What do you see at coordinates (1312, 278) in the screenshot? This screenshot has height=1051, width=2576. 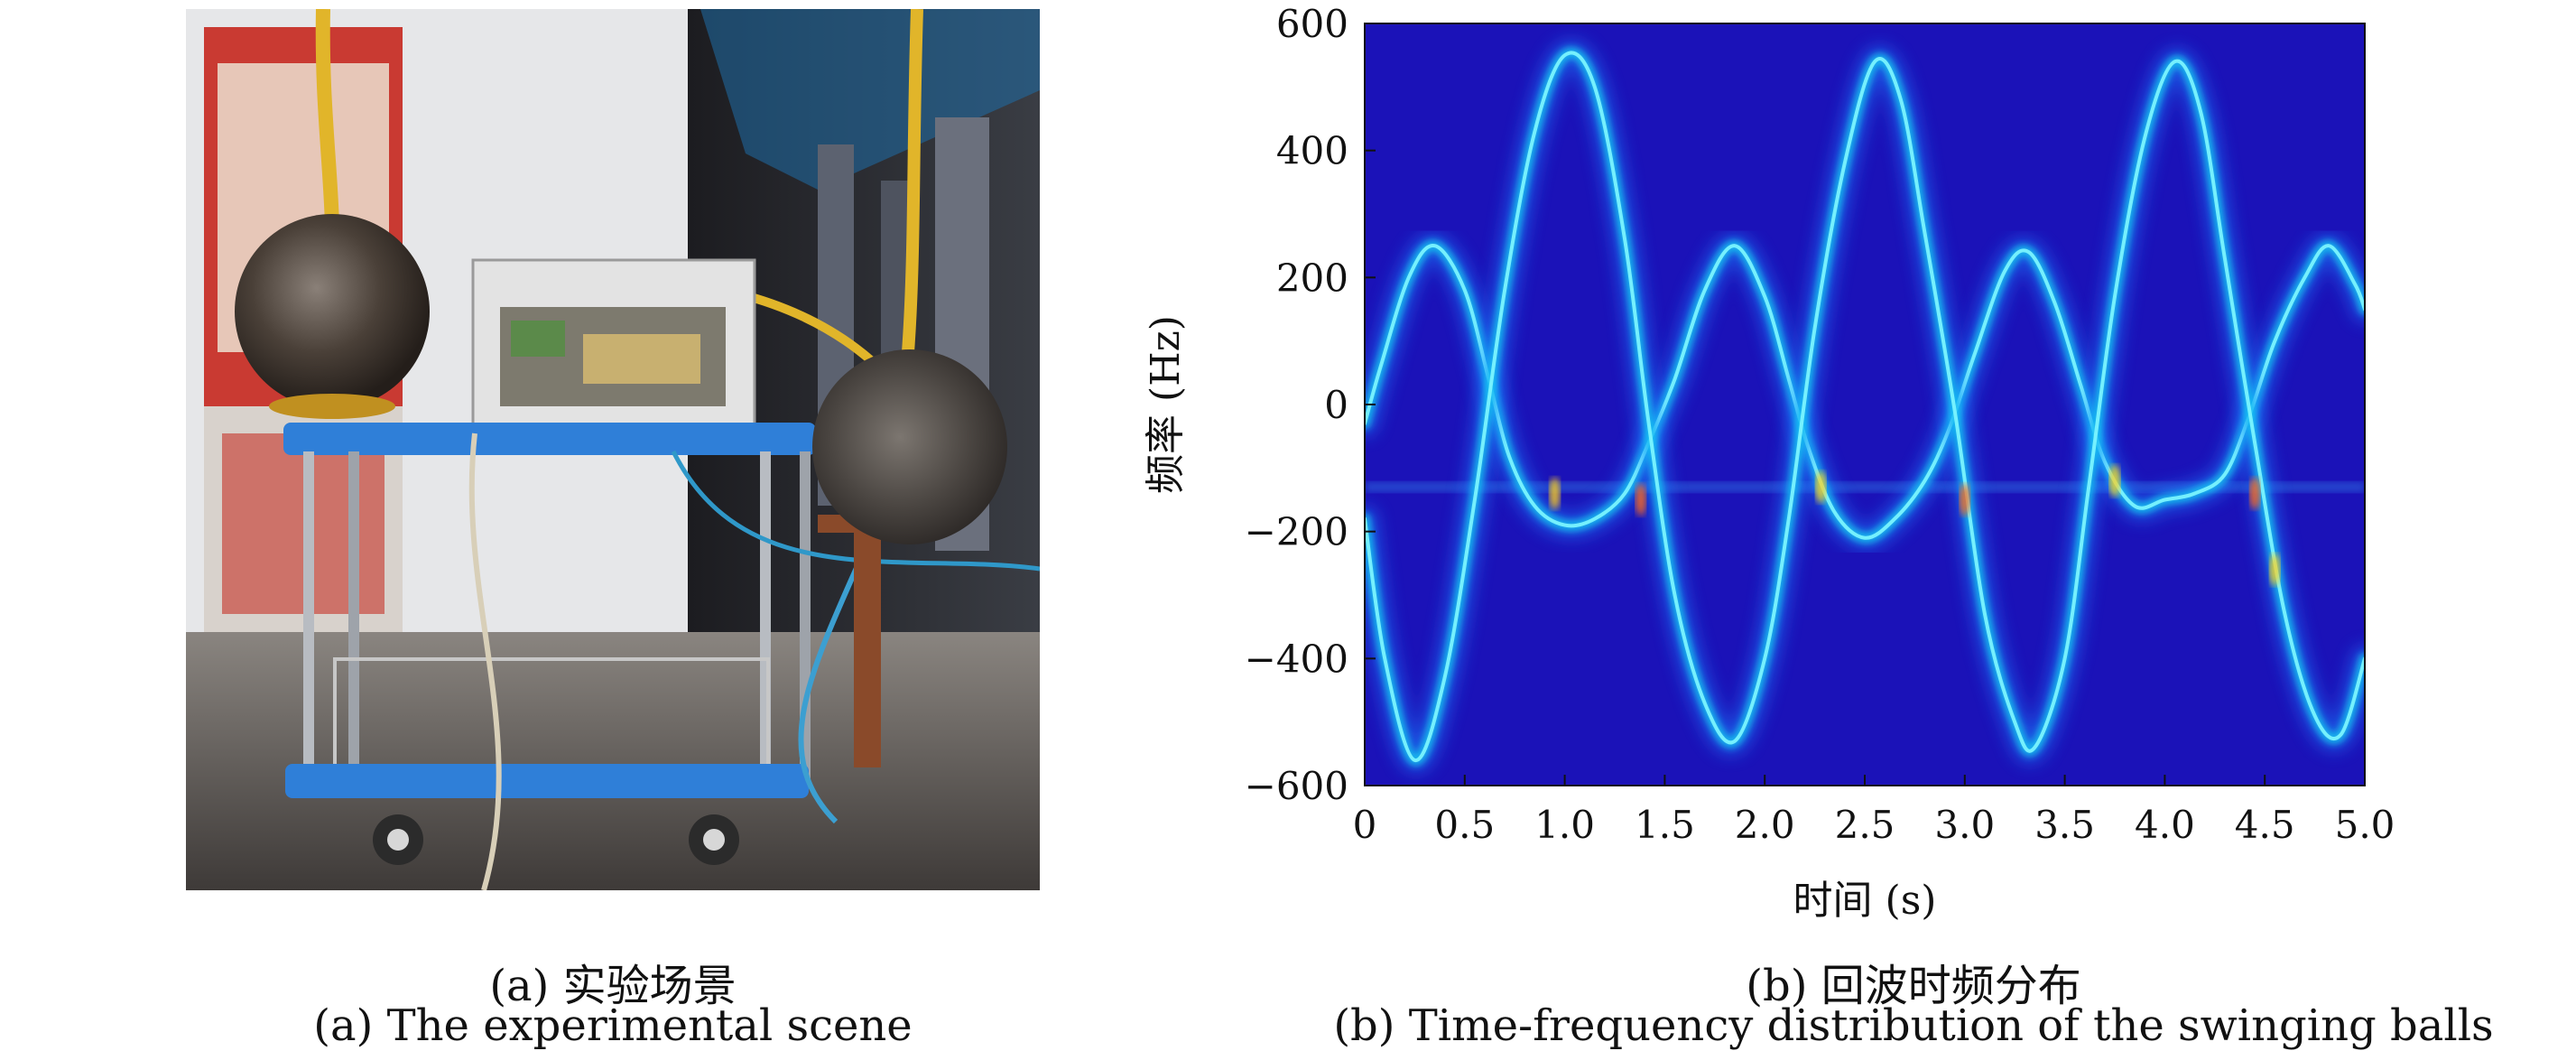 I see `y-tick-label: 200` at bounding box center [1312, 278].